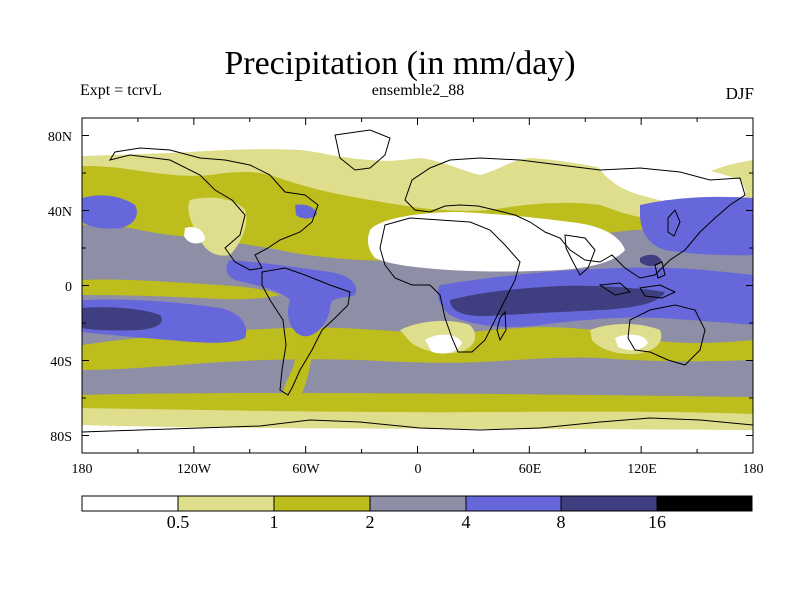 The image size is (800, 600). I want to click on lat-label-40n: 40N, so click(60, 212).